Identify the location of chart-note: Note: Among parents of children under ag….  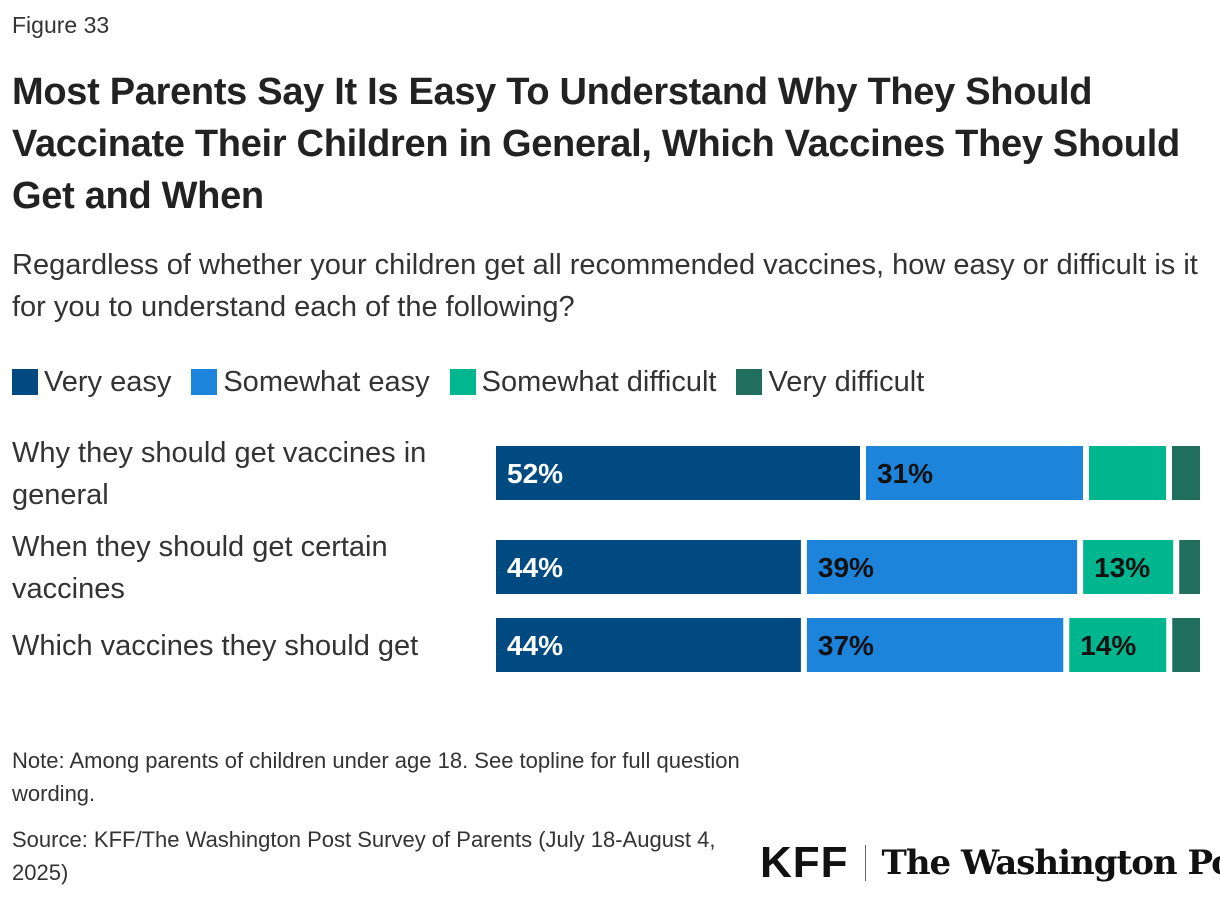
(376, 777).